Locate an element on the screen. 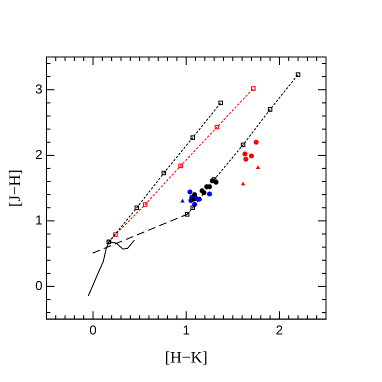 Image resolution: width=382 pixels, height=382 pixels. x-axis-title: [H−K] is located at coordinates (186, 358).